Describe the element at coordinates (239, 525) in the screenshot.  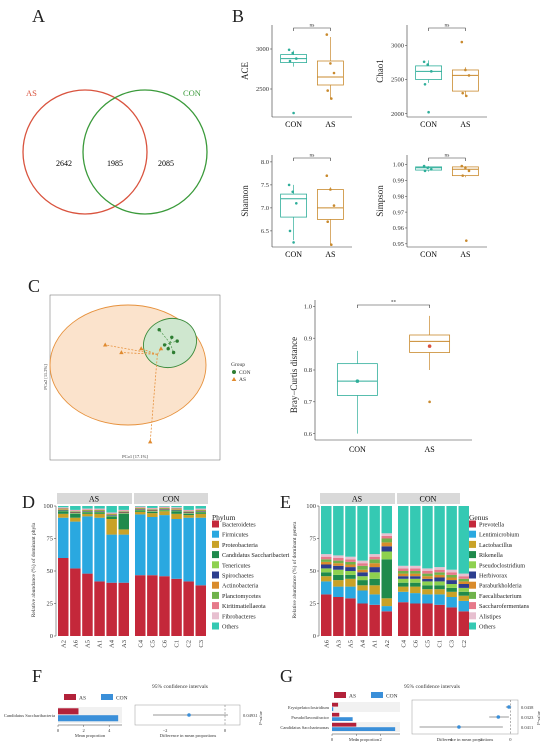
I see `legend-label: Bacteroidetes` at that location.